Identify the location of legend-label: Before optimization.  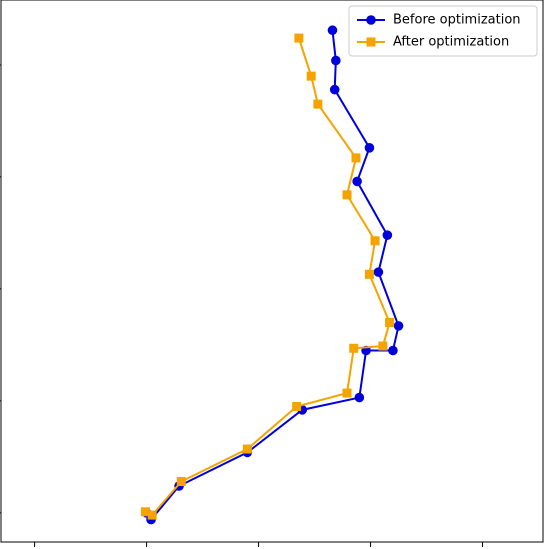
(457, 20).